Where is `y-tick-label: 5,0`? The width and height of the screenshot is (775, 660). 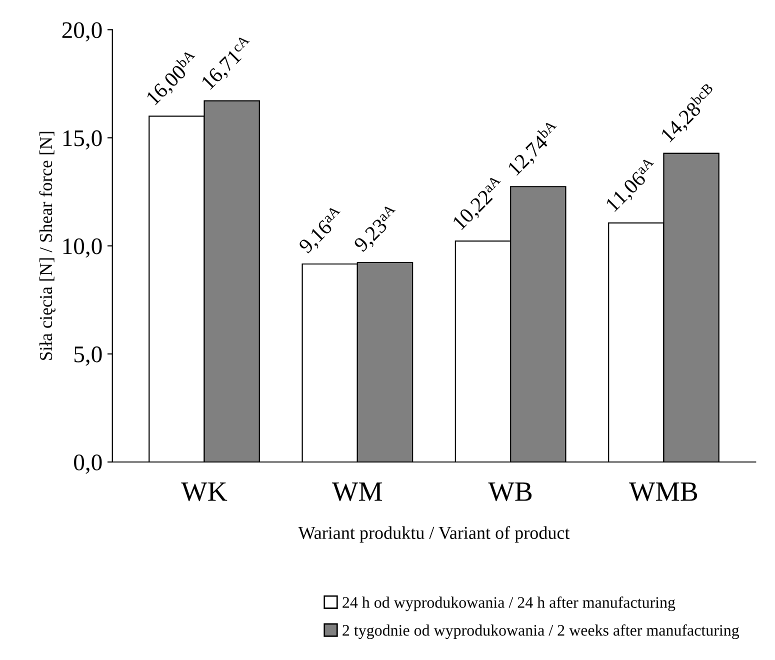 y-tick-label: 5,0 is located at coordinates (88, 356).